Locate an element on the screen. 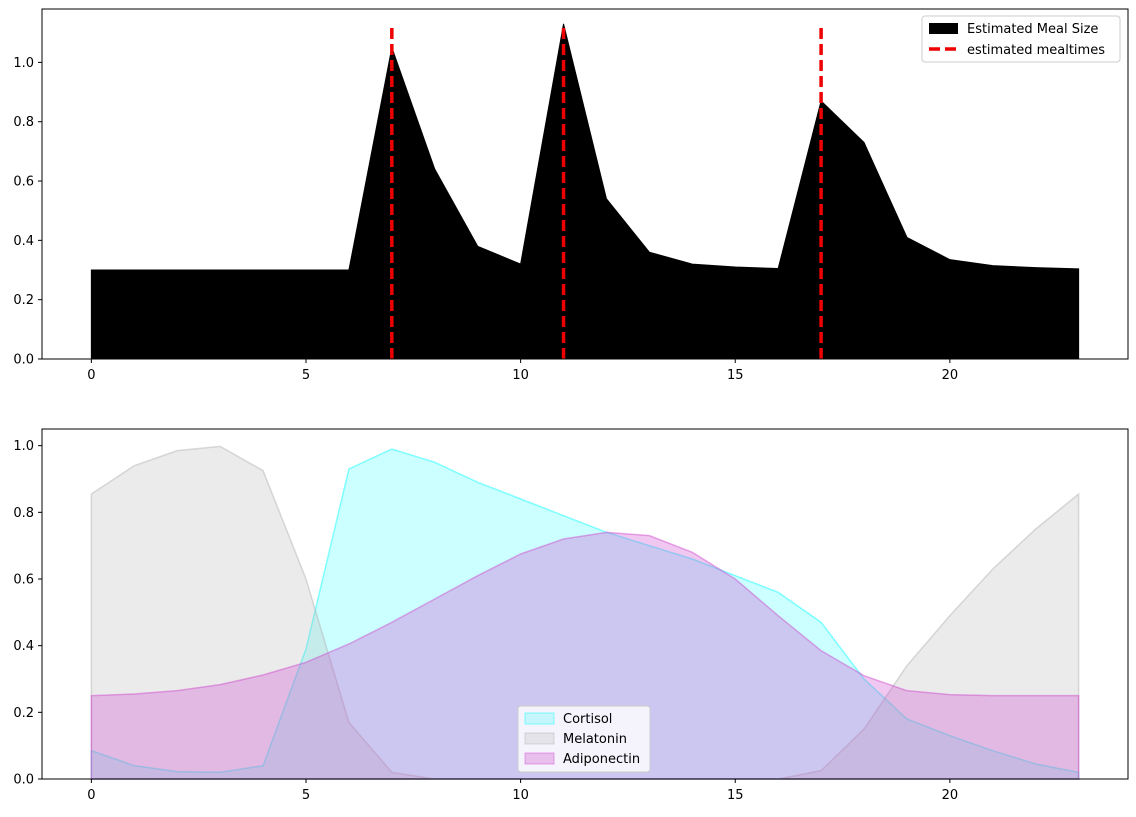  legend-label-meal-size: Estimated Meal Size is located at coordinates (1032, 29).